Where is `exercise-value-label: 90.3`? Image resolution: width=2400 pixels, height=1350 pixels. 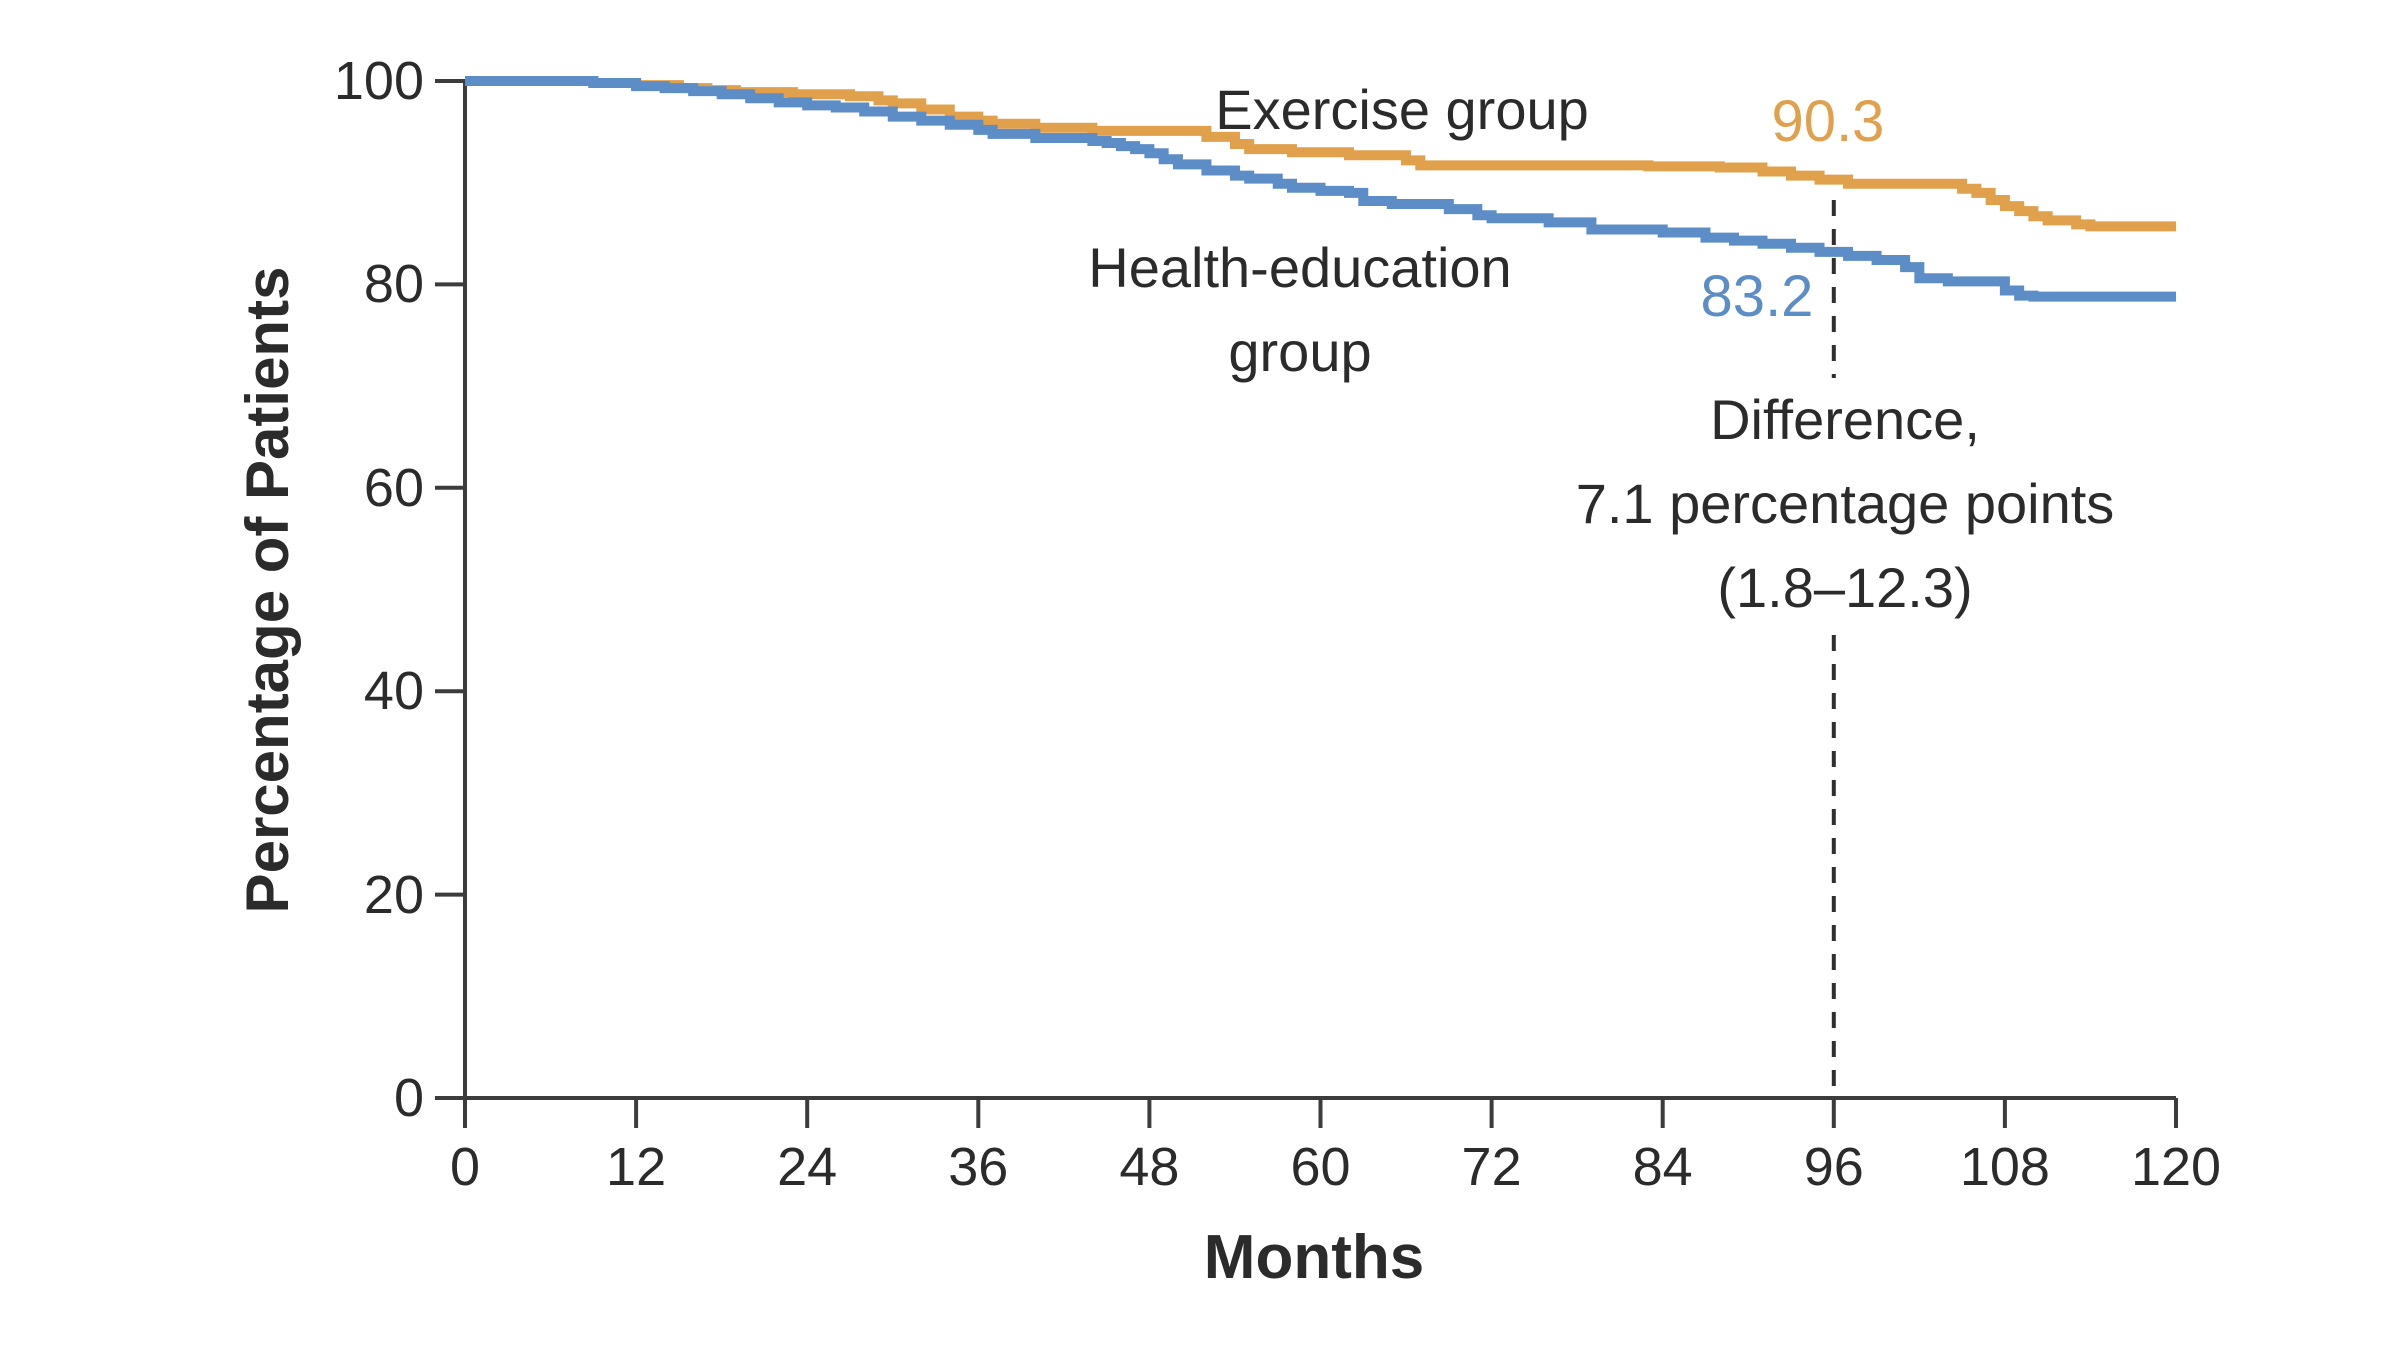
exercise-value-label: 90.3 is located at coordinates (1828, 121).